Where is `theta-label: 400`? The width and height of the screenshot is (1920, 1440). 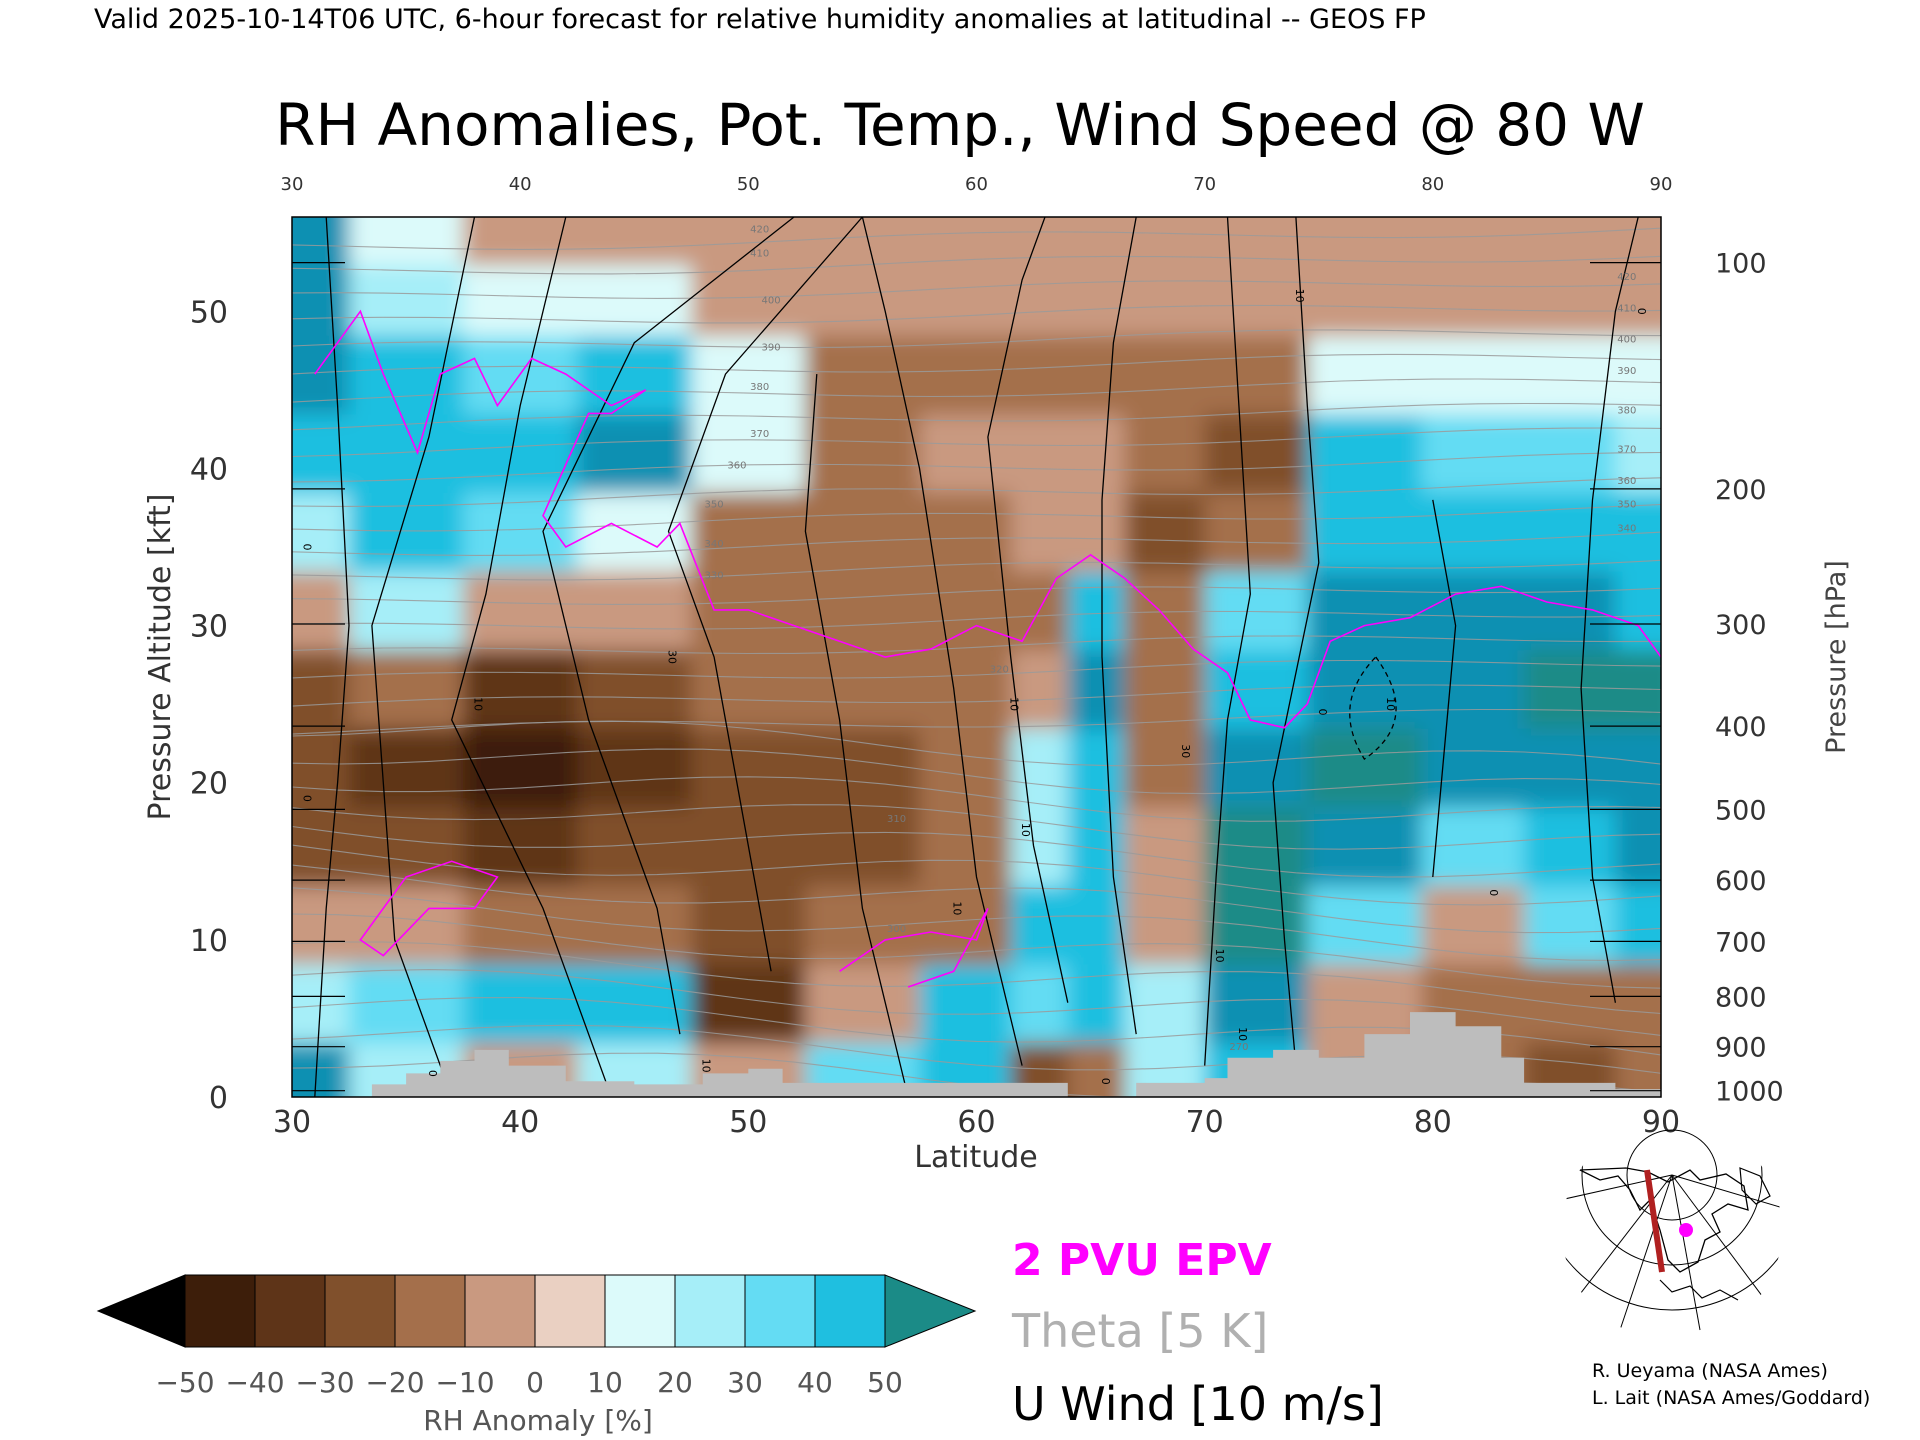 theta-label: 400 is located at coordinates (771, 300).